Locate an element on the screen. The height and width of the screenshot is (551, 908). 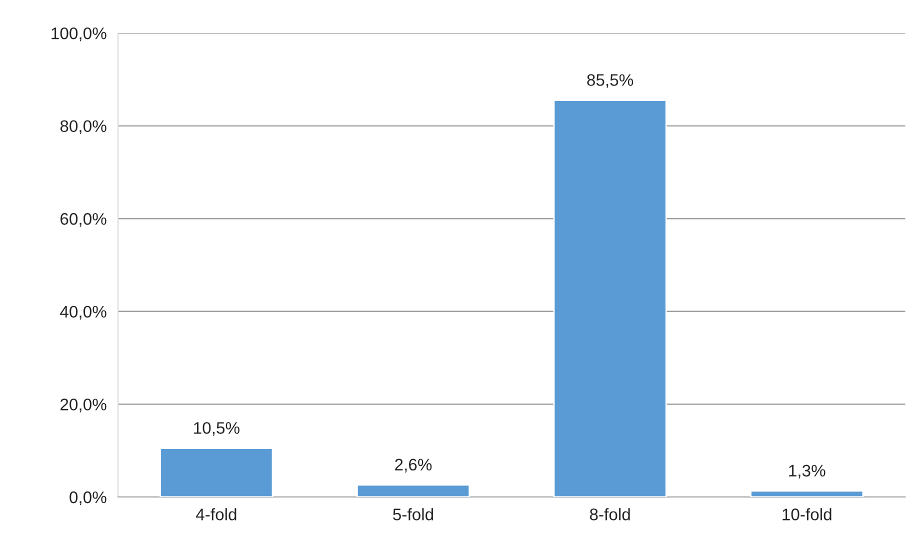
y-tick-label: 20,0% is located at coordinates (83, 405).